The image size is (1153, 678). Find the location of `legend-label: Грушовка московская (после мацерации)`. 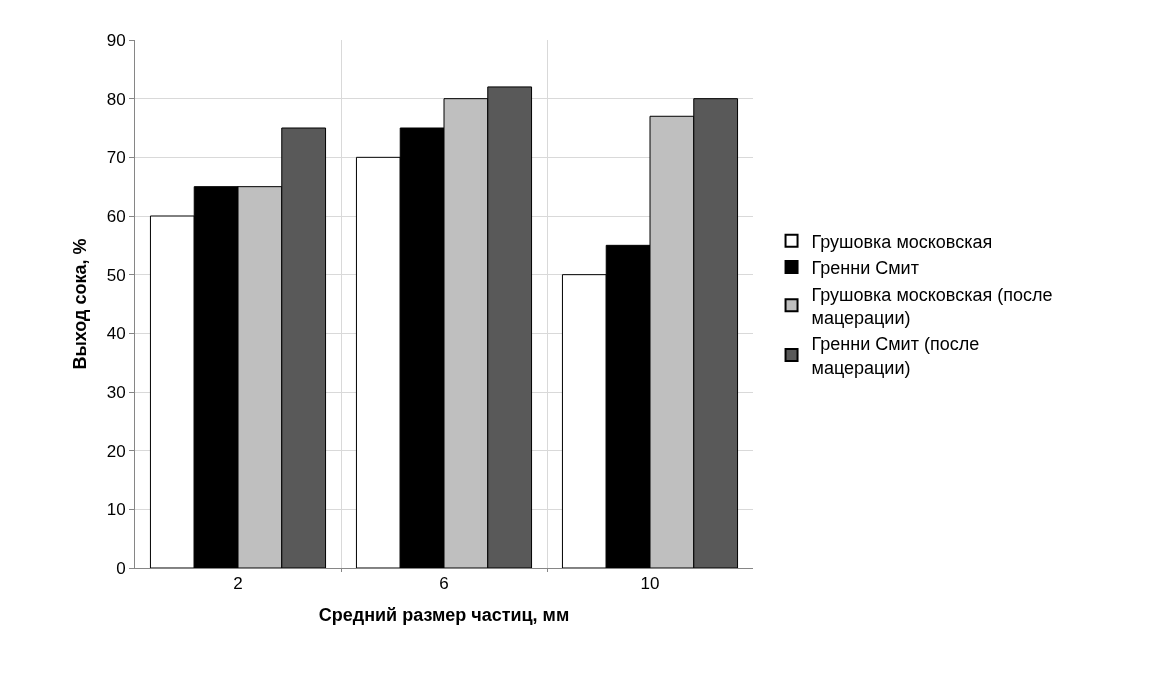

legend-label: Грушовка московская (после мацерации) is located at coordinates (932, 306).